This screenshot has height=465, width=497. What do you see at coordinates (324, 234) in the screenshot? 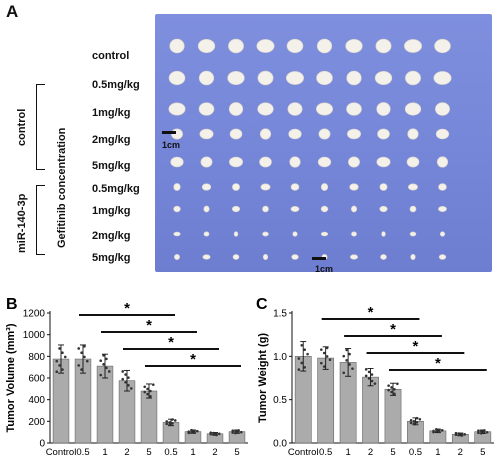
I see `tumor-r7-c5` at bounding box center [324, 234].